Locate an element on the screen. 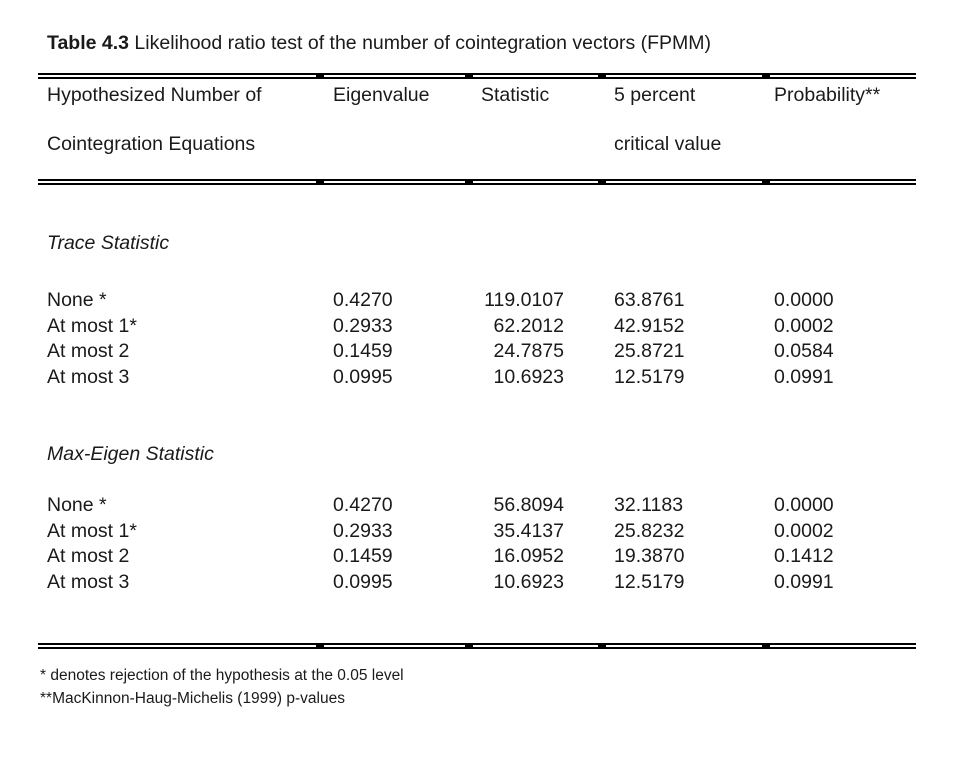 The image size is (975, 765). header-5-percent: 5 percent is located at coordinates (655, 95).